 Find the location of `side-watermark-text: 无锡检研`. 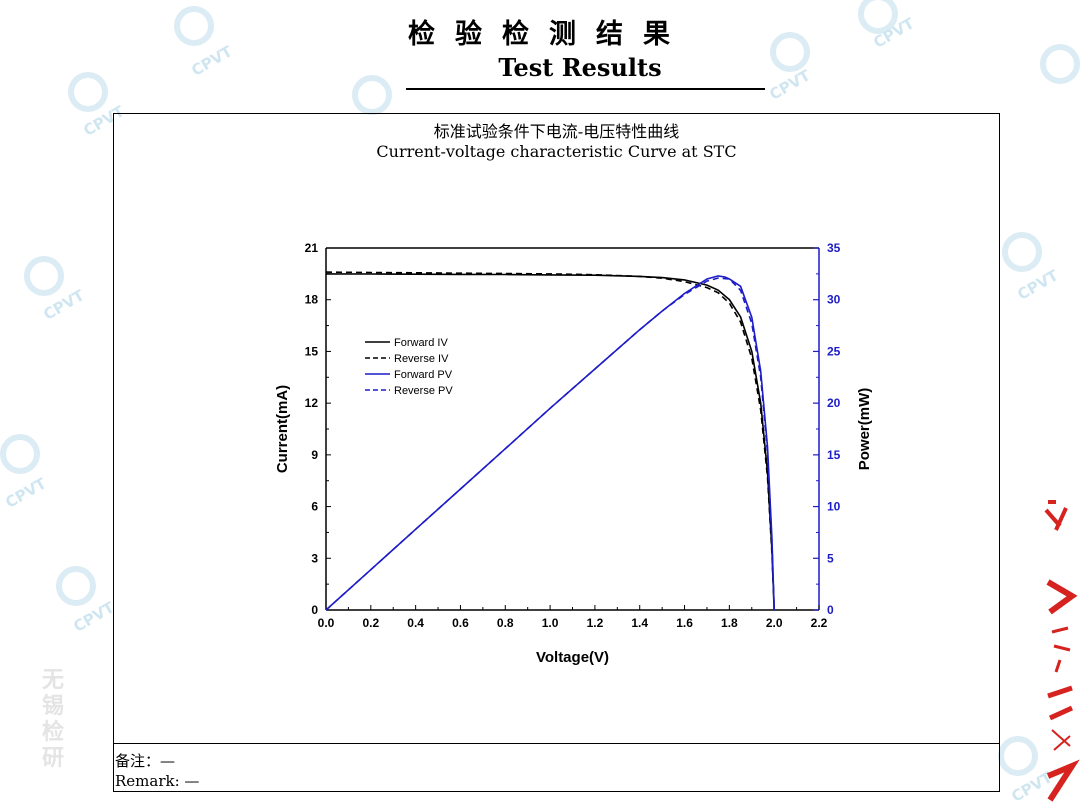

side-watermark-text: 无锡检研 is located at coordinates (53, 719).